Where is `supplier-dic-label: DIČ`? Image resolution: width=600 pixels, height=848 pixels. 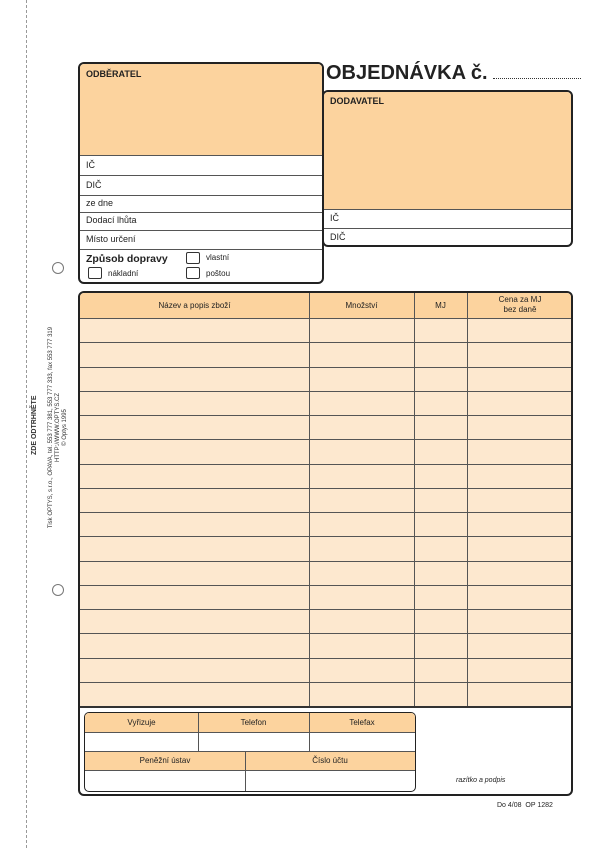
supplier-dic-label: DIČ is located at coordinates (338, 237).